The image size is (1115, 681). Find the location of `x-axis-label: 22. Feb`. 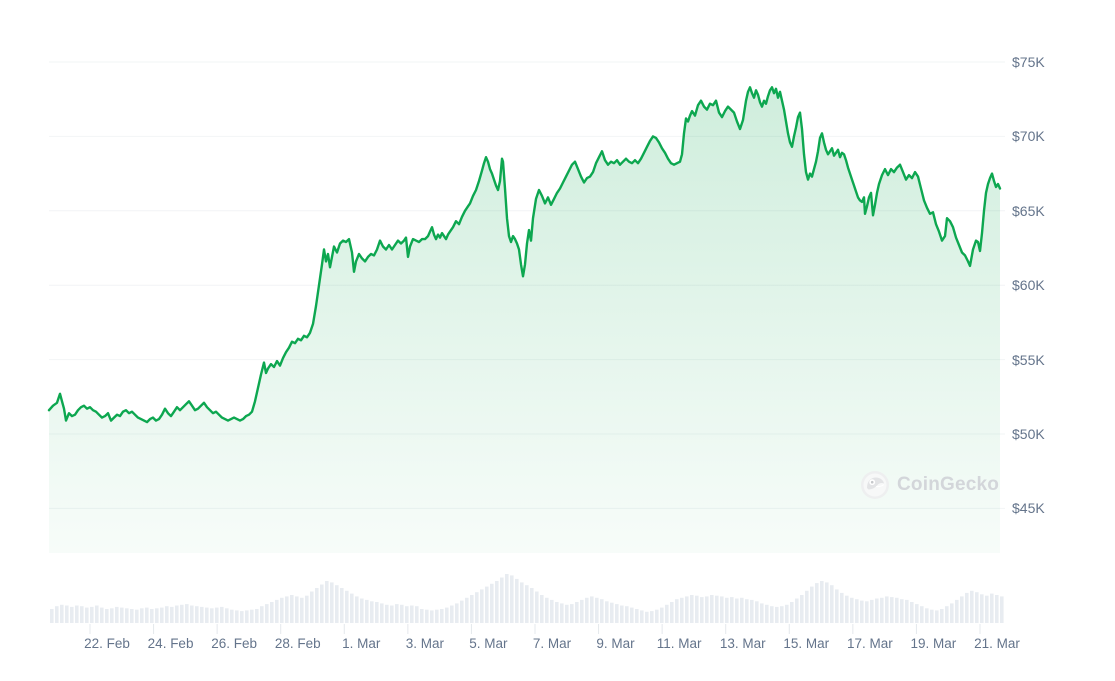

x-axis-label: 22. Feb is located at coordinates (107, 643).